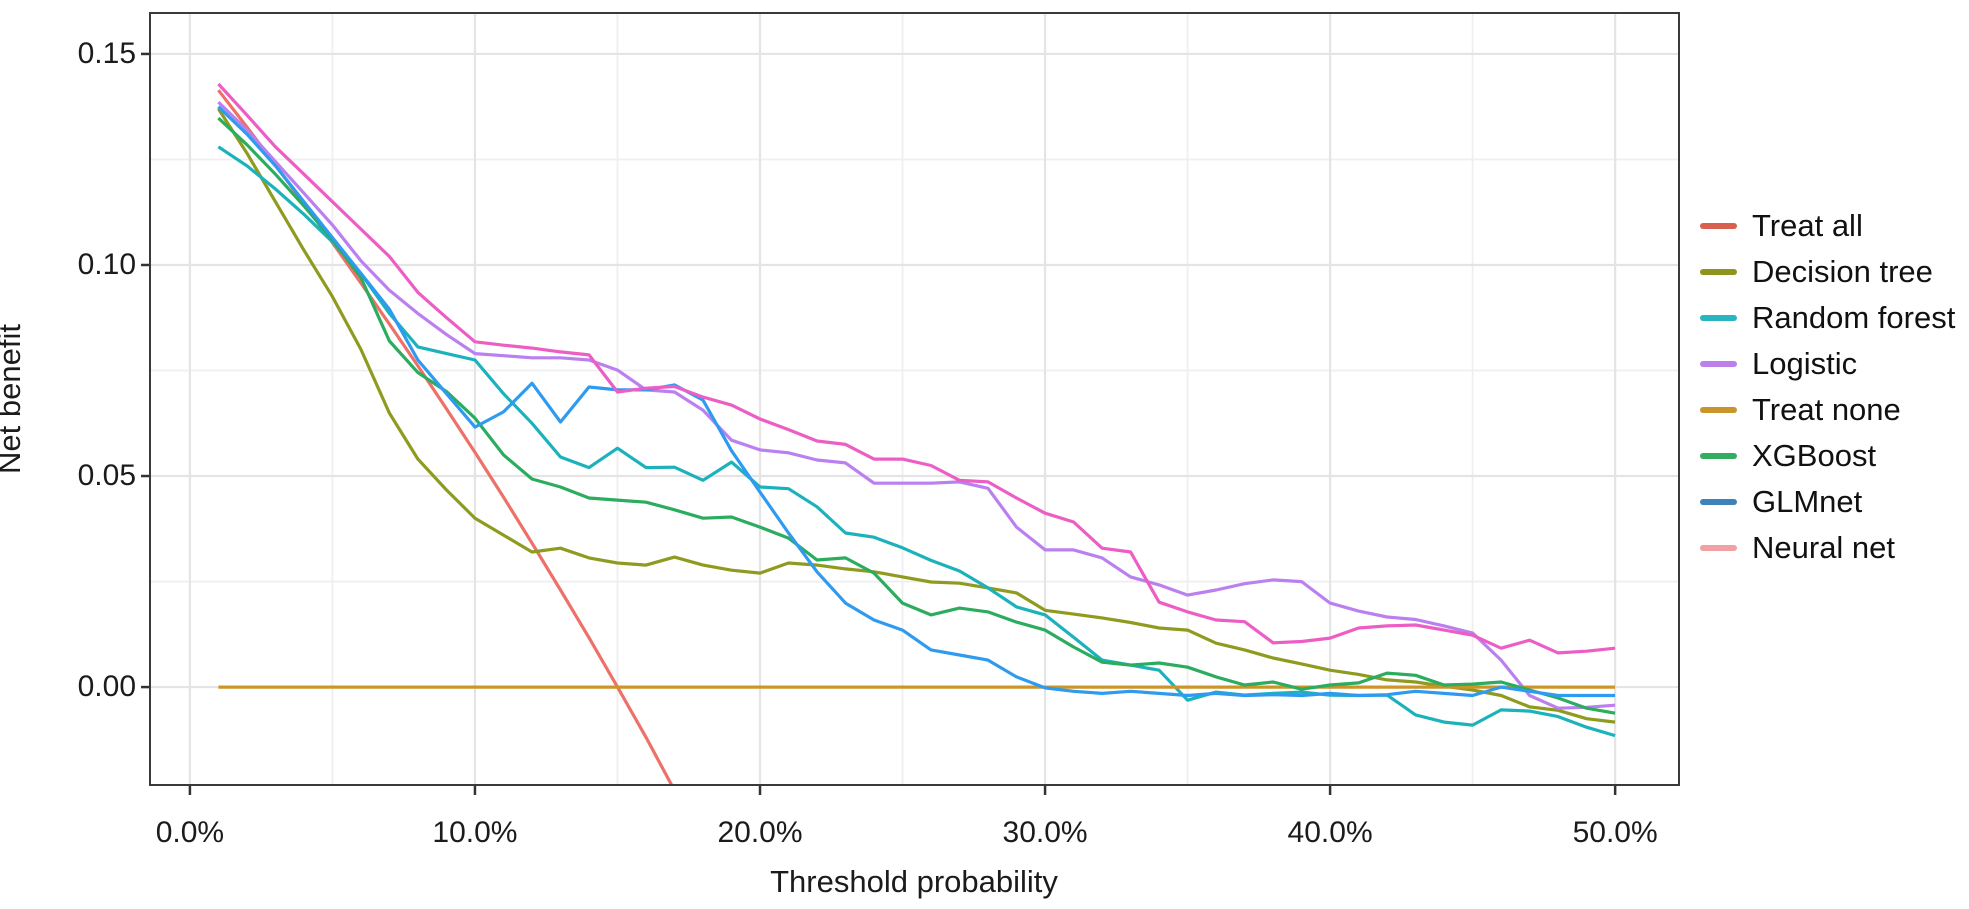 Image resolution: width=1969 pixels, height=909 pixels. I want to click on legend-item-treat-all: Treat all, so click(1827, 226).